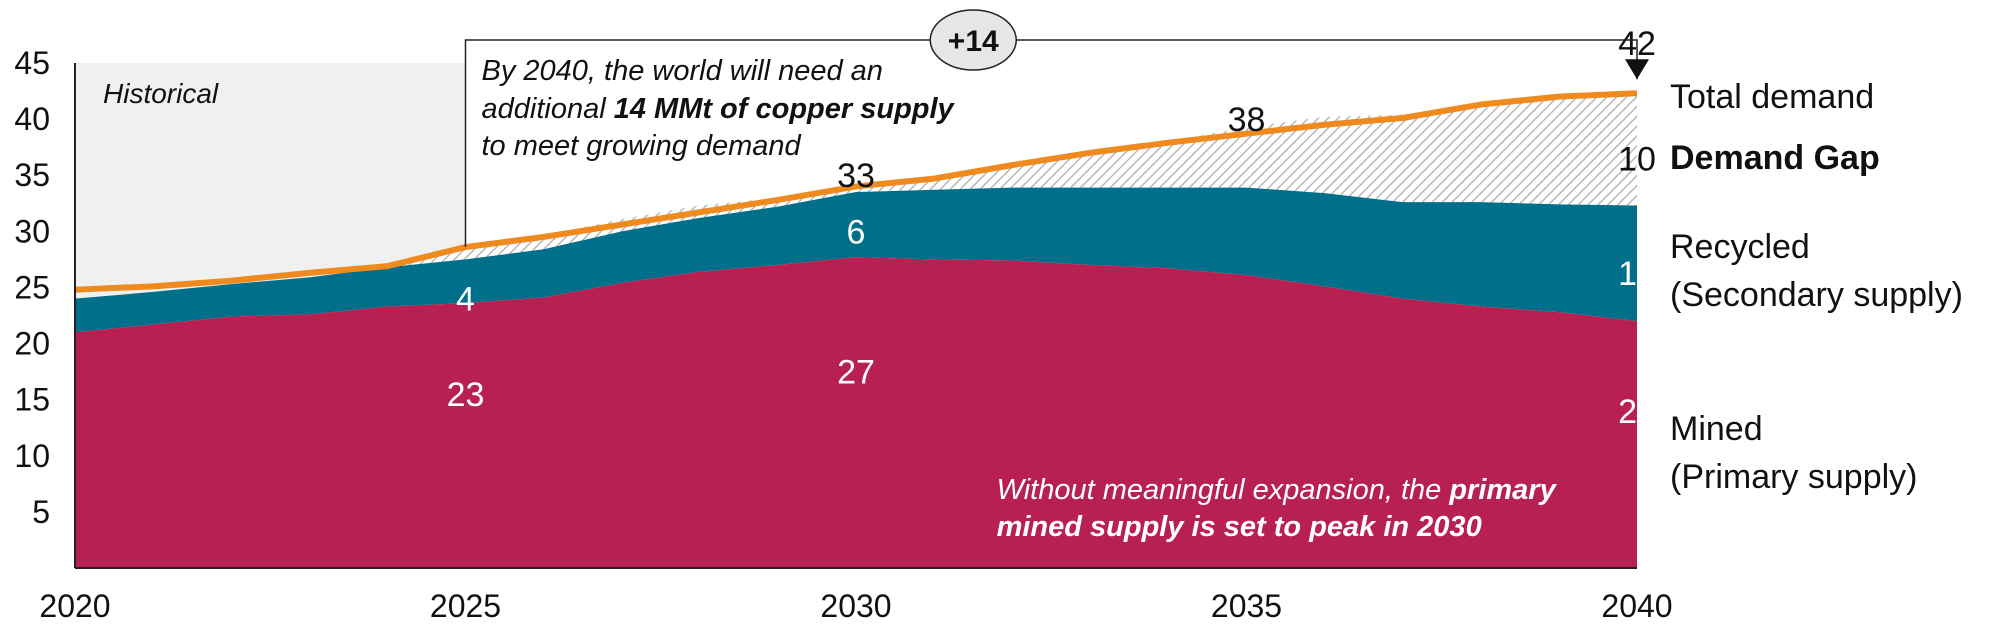 The height and width of the screenshot is (637, 2005). Describe the element at coordinates (32, 456) in the screenshot. I see `y-tick-label: 10` at that location.